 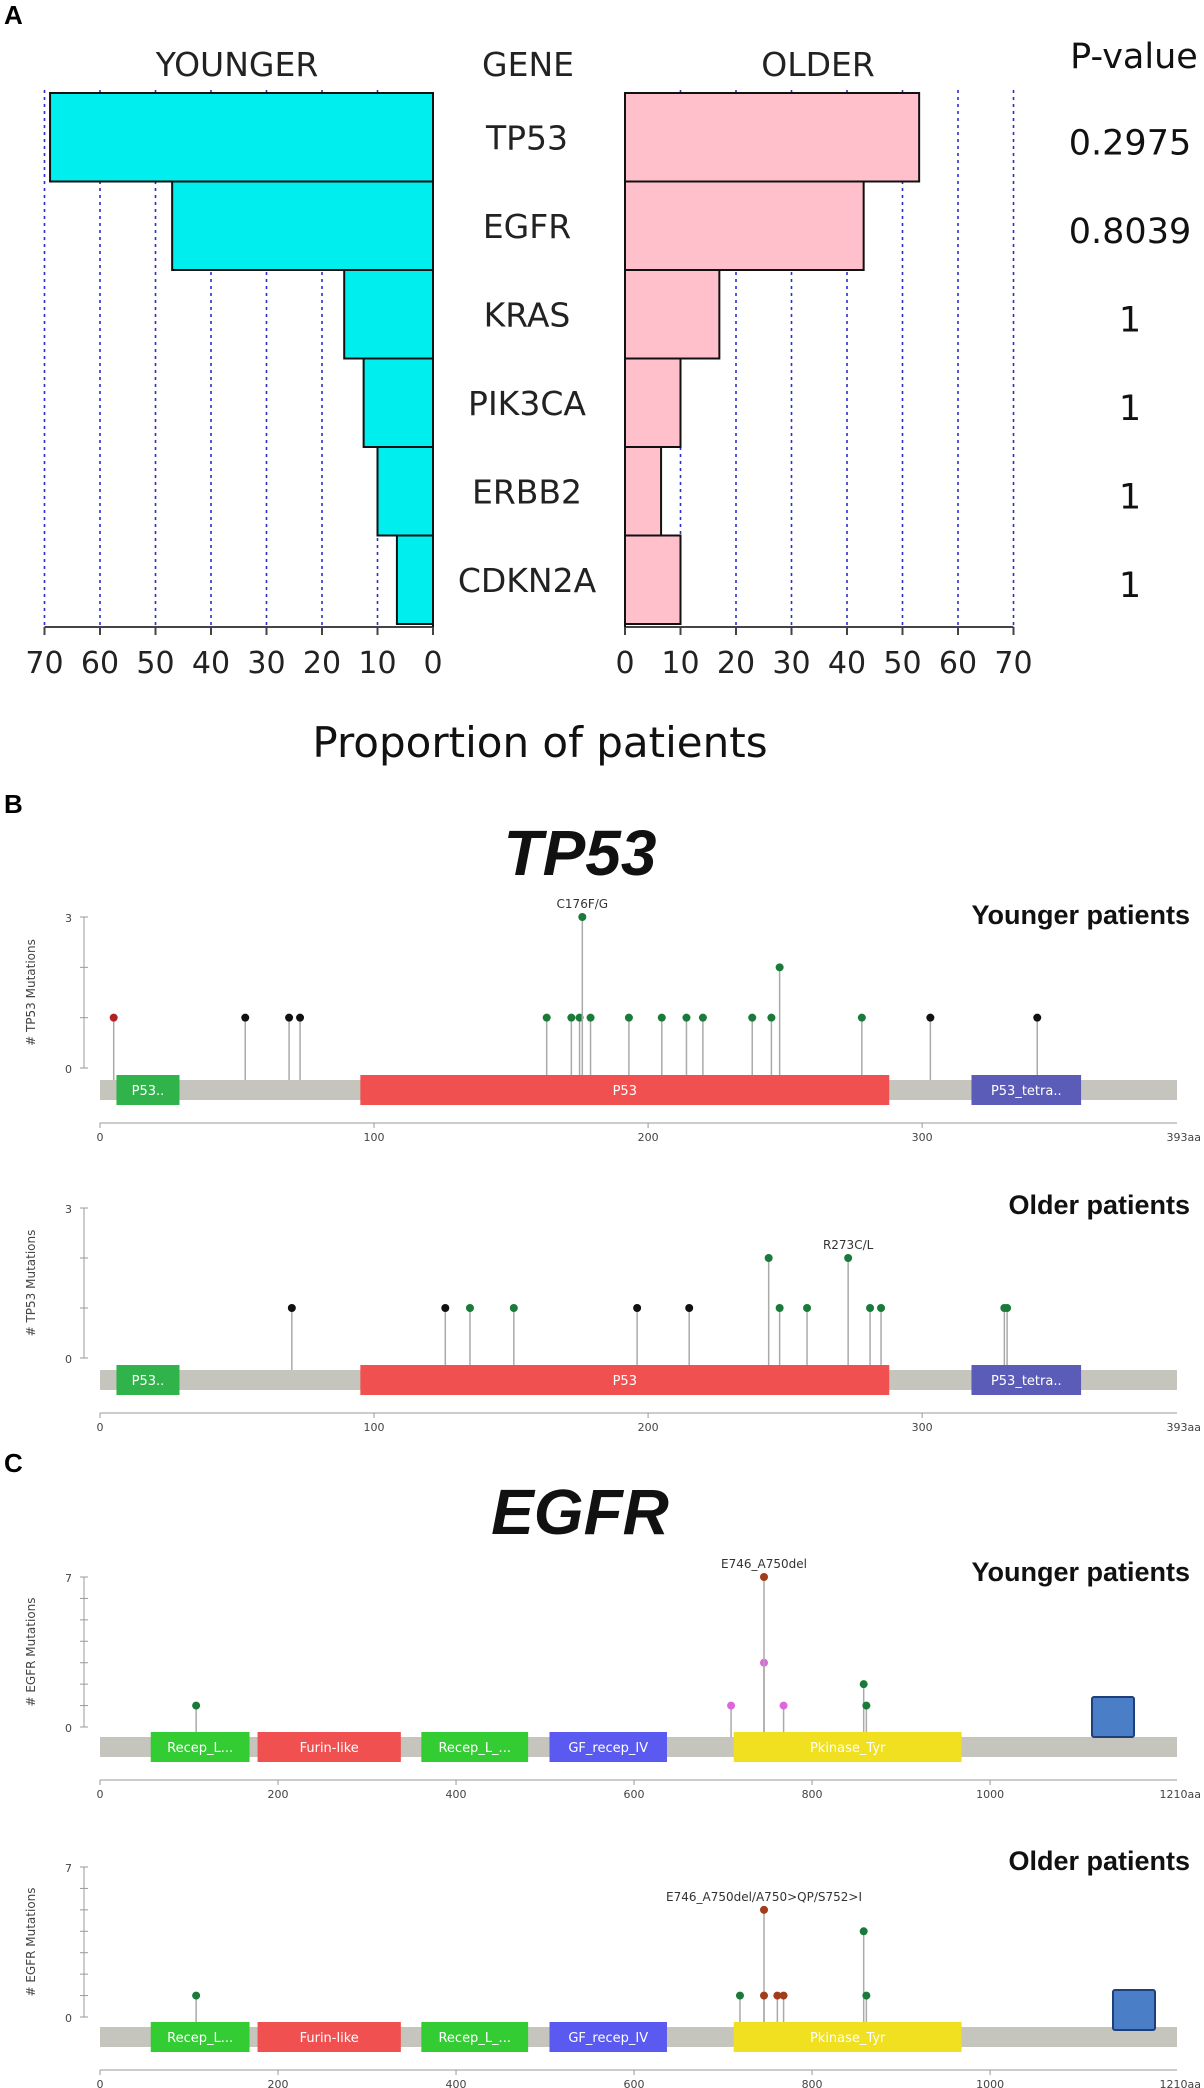 What do you see at coordinates (527, 314) in the screenshot?
I see `gene-label: KRAS` at bounding box center [527, 314].